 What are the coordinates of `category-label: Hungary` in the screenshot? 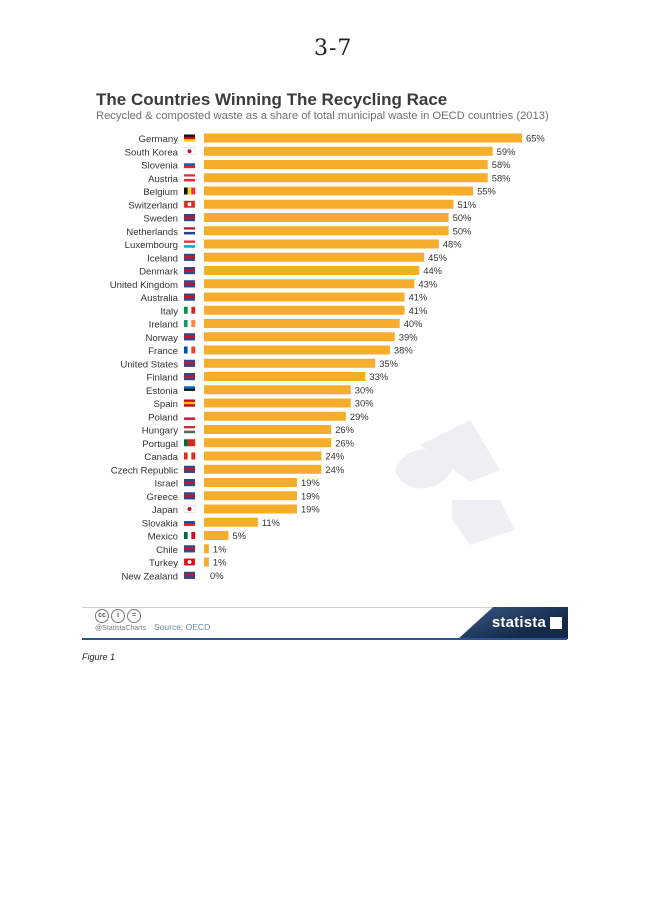 It's located at (160, 431).